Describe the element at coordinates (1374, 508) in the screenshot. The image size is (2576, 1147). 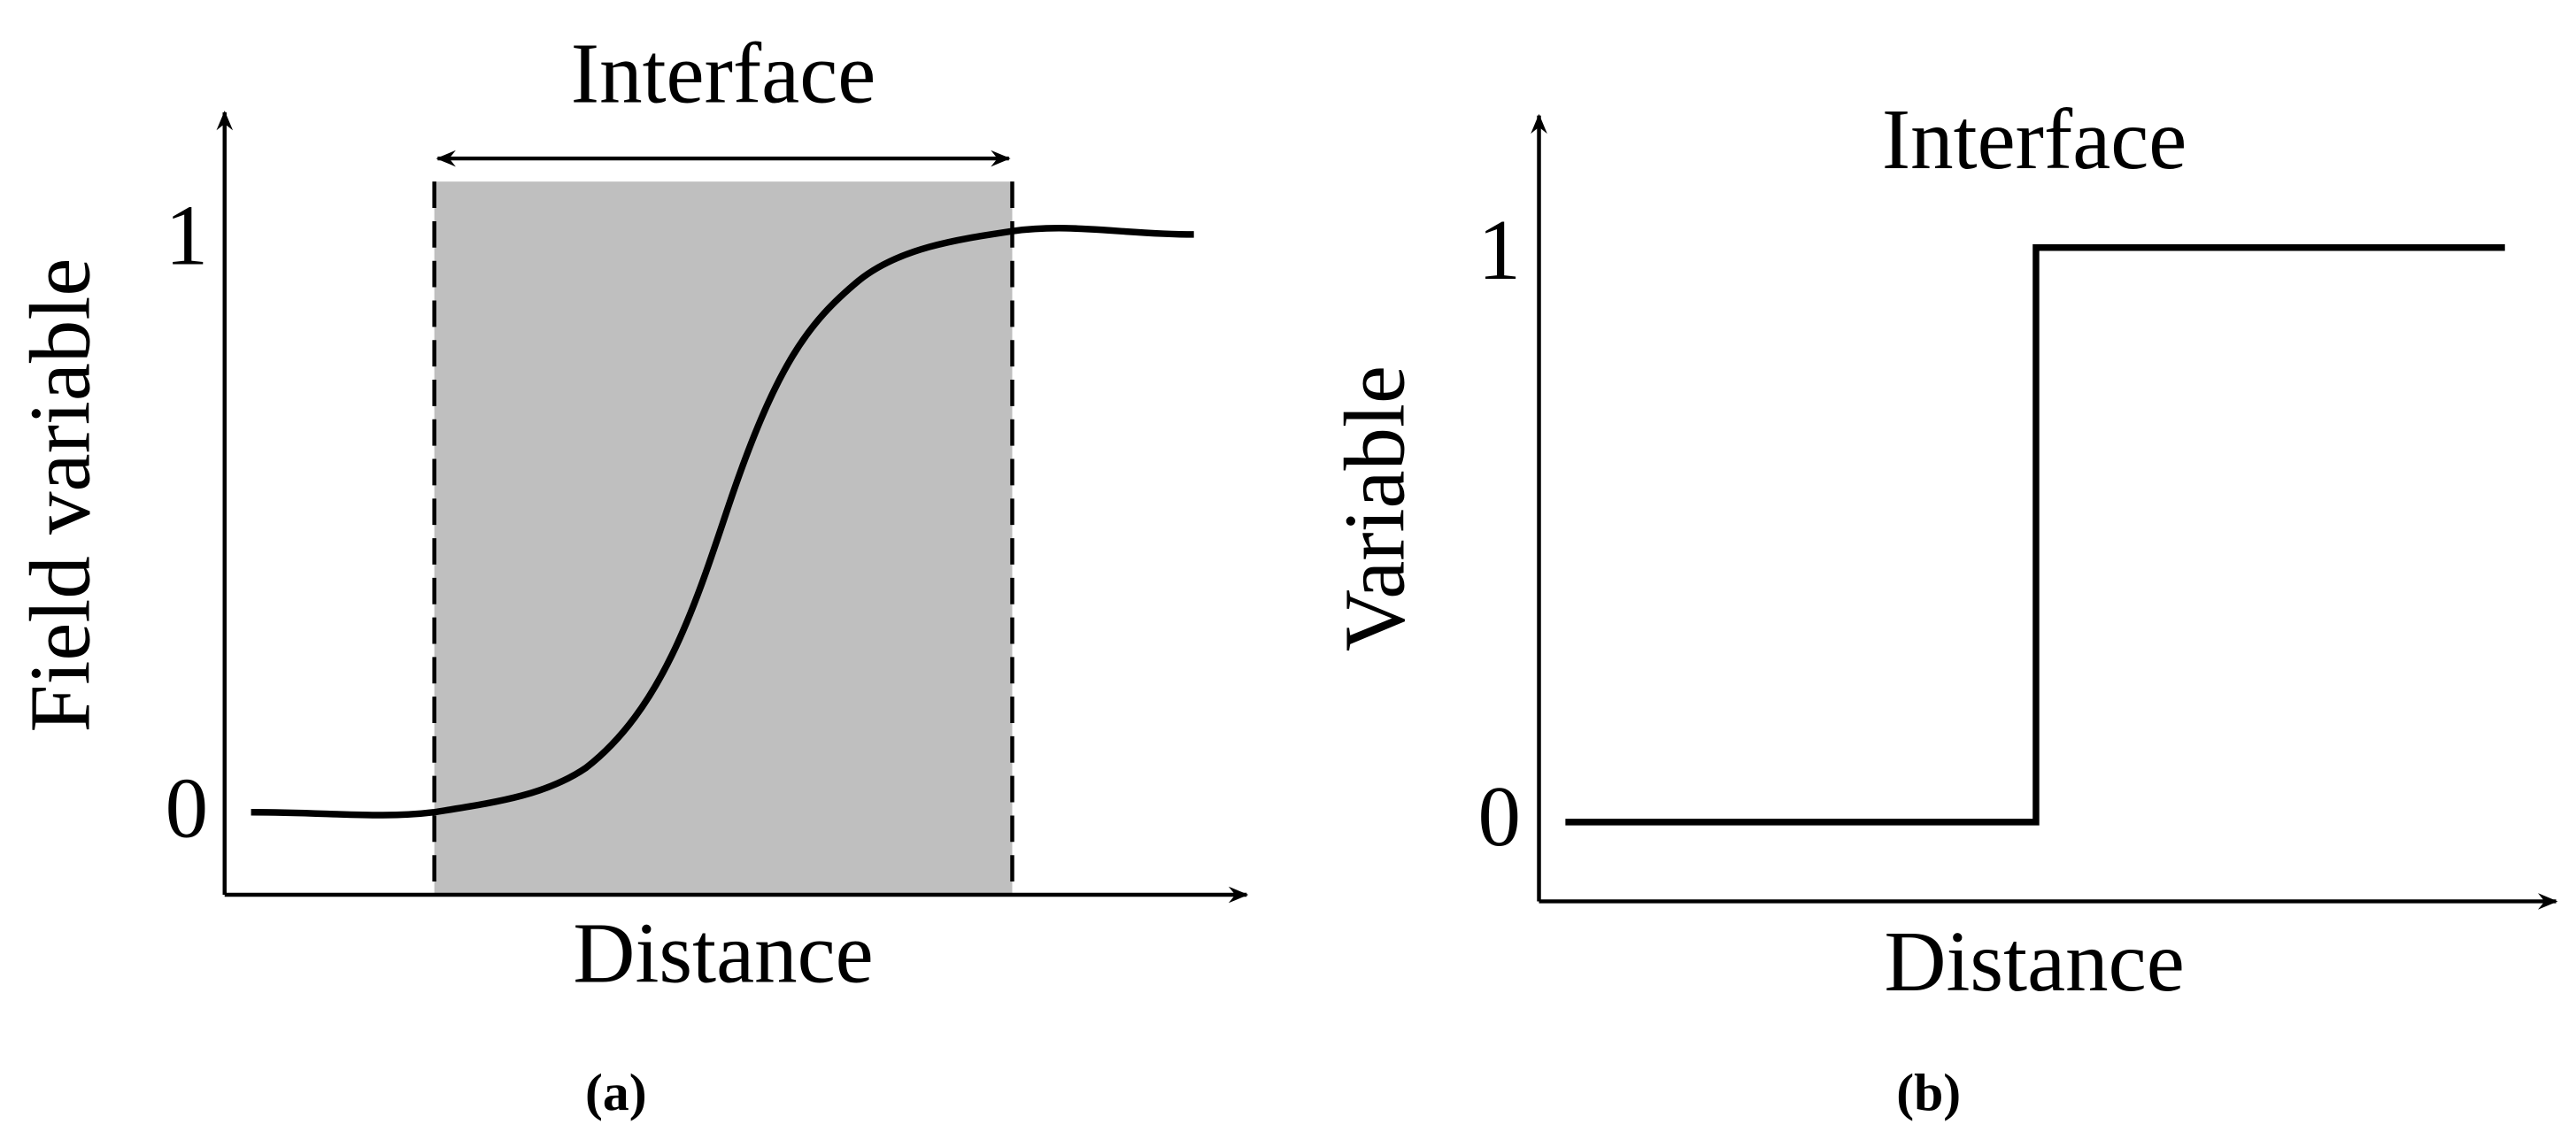
I see `y-axis-label: Variable` at that location.